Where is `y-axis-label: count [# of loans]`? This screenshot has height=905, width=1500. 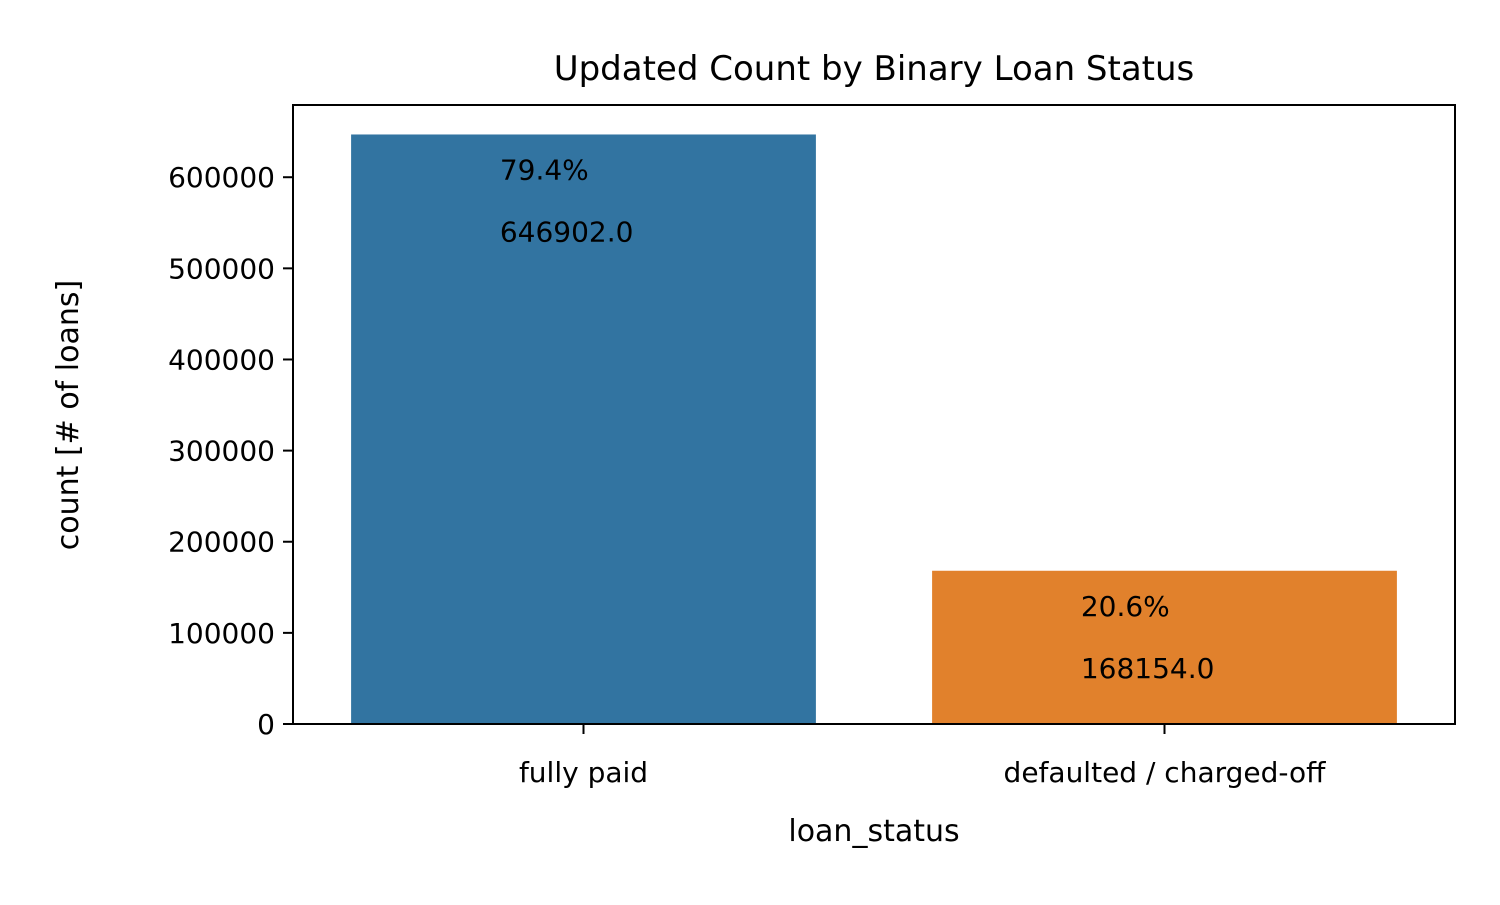 y-axis-label: count [# of loans] is located at coordinates (68, 415).